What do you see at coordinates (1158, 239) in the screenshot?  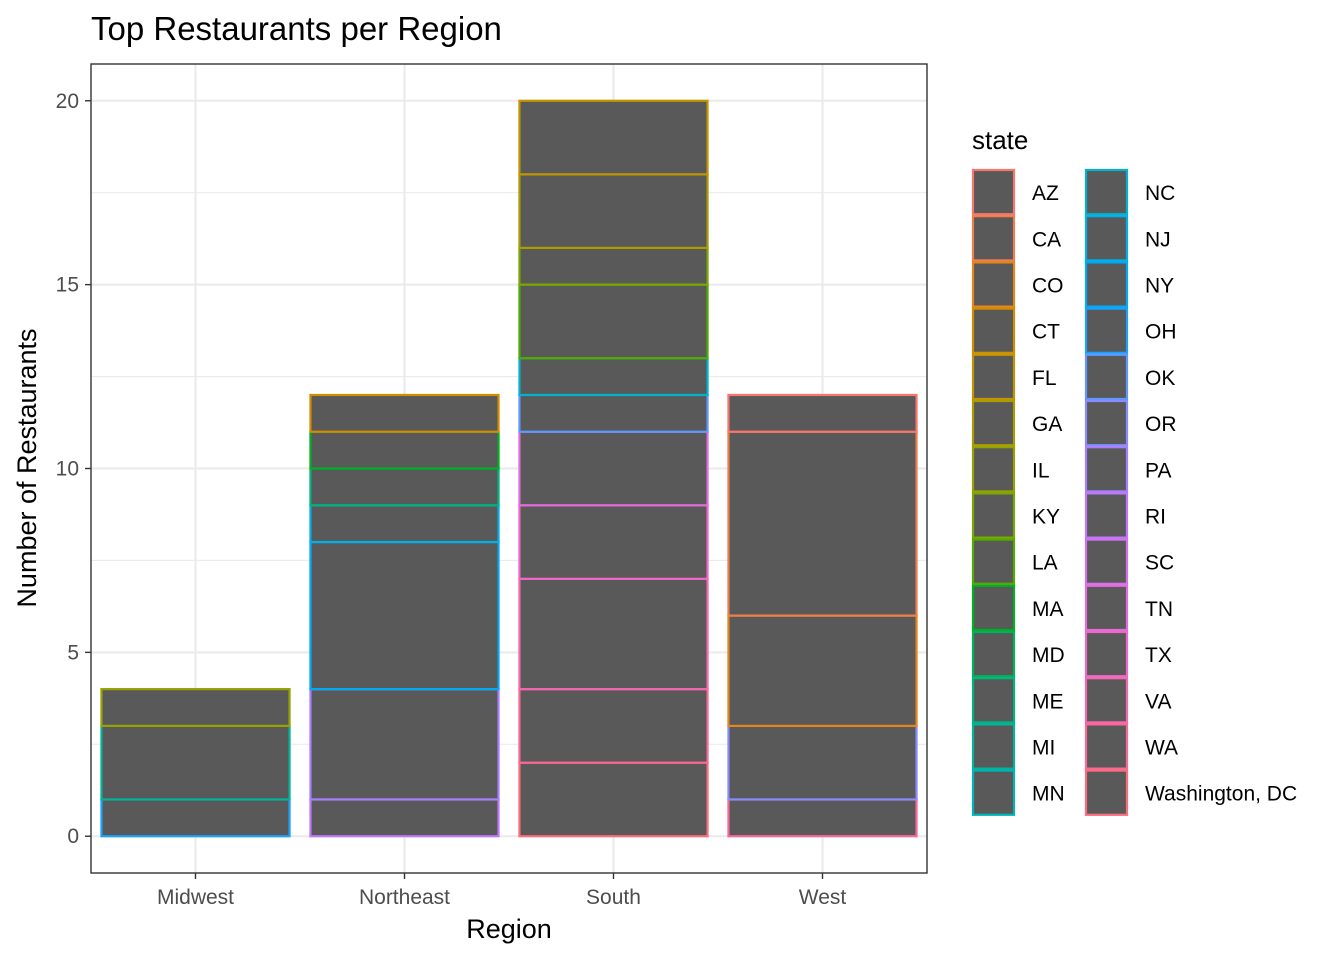 I see `legend-label: NJ` at bounding box center [1158, 239].